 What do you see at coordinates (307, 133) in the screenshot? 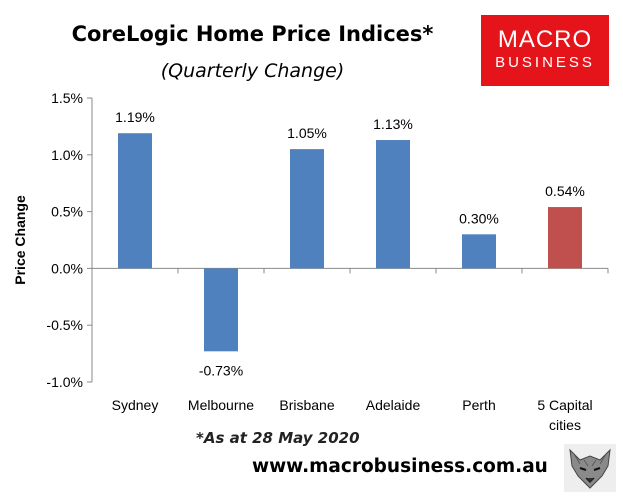
I see `data-label: 1.05%` at bounding box center [307, 133].